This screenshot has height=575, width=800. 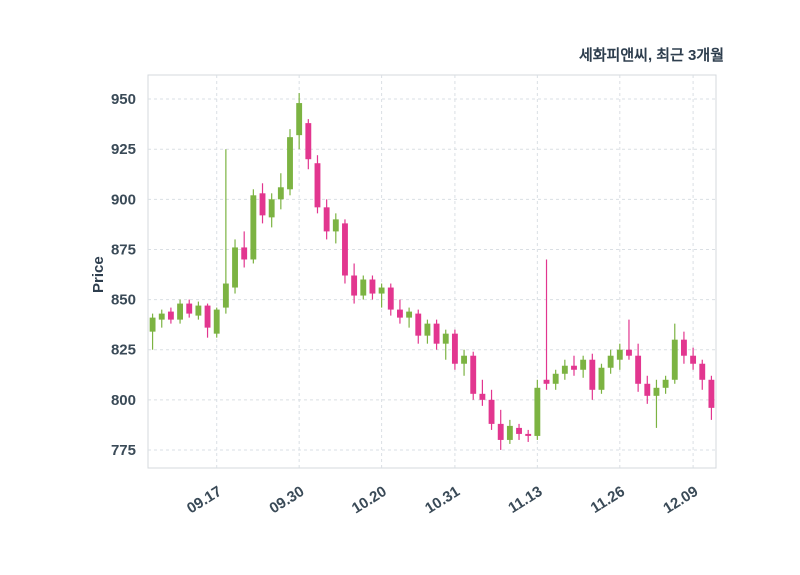 I want to click on svg-text: 800, so click(x=123, y=400).